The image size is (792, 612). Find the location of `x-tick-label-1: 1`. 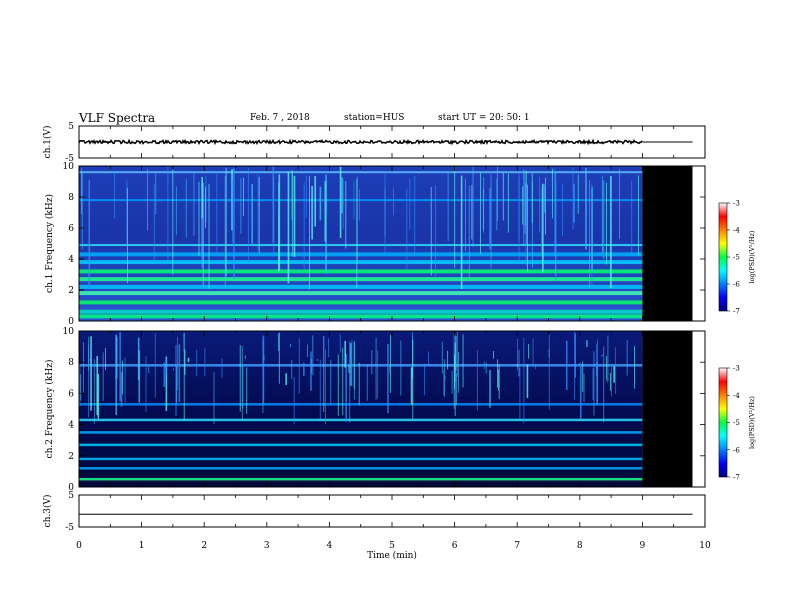

x-tick-label-1: 1 is located at coordinates (142, 546).